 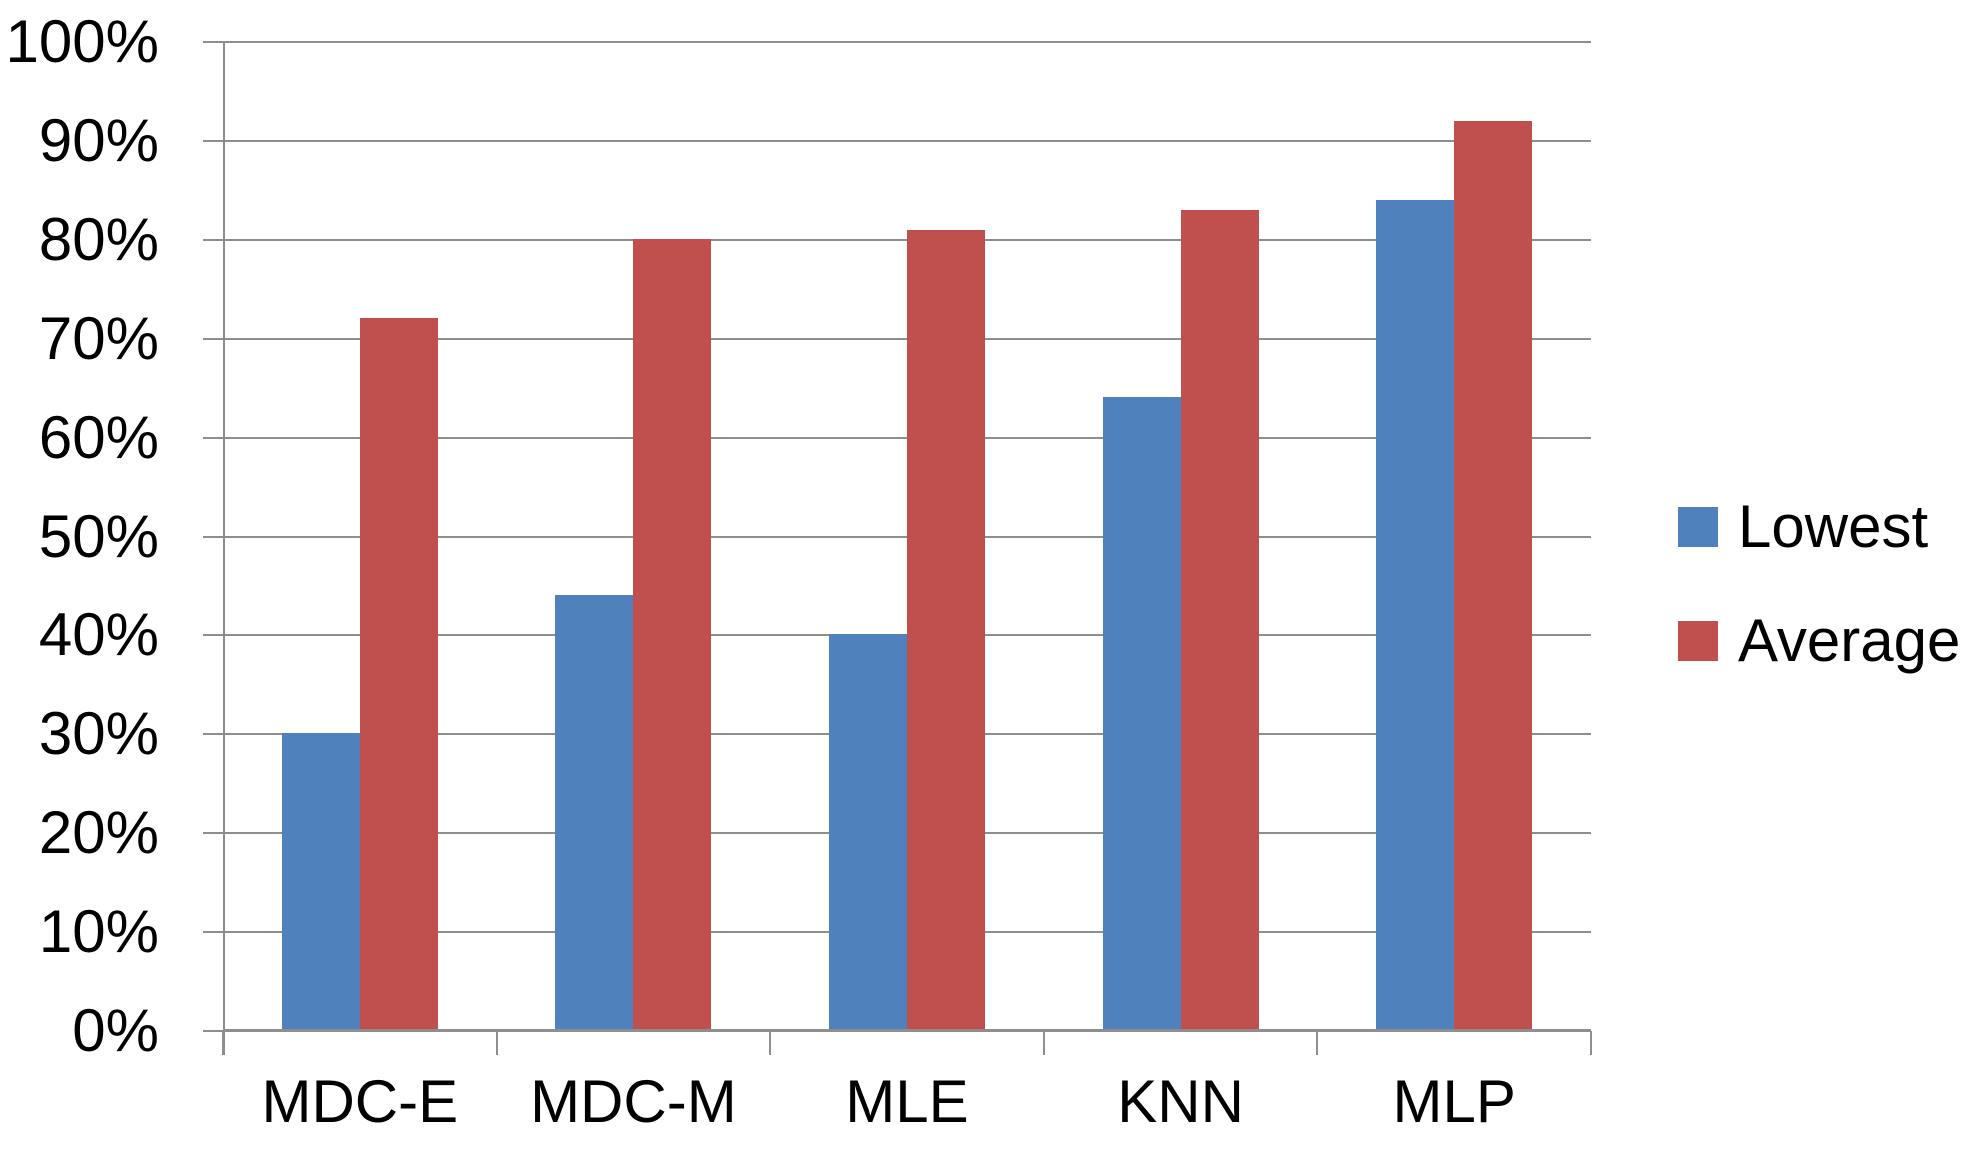 I want to click on bar-average-mdc-e, so click(x=398, y=673).